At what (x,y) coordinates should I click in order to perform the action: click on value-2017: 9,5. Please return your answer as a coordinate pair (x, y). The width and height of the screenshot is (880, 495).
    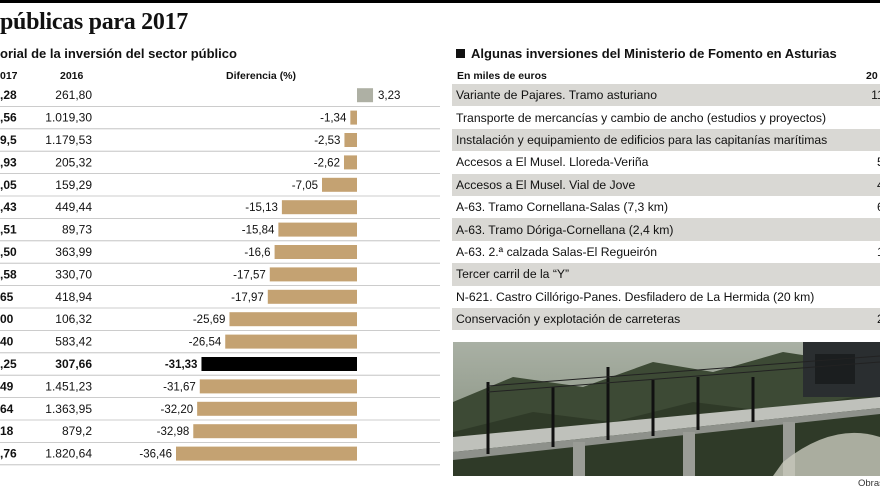
    Looking at the image, I should click on (8, 140).